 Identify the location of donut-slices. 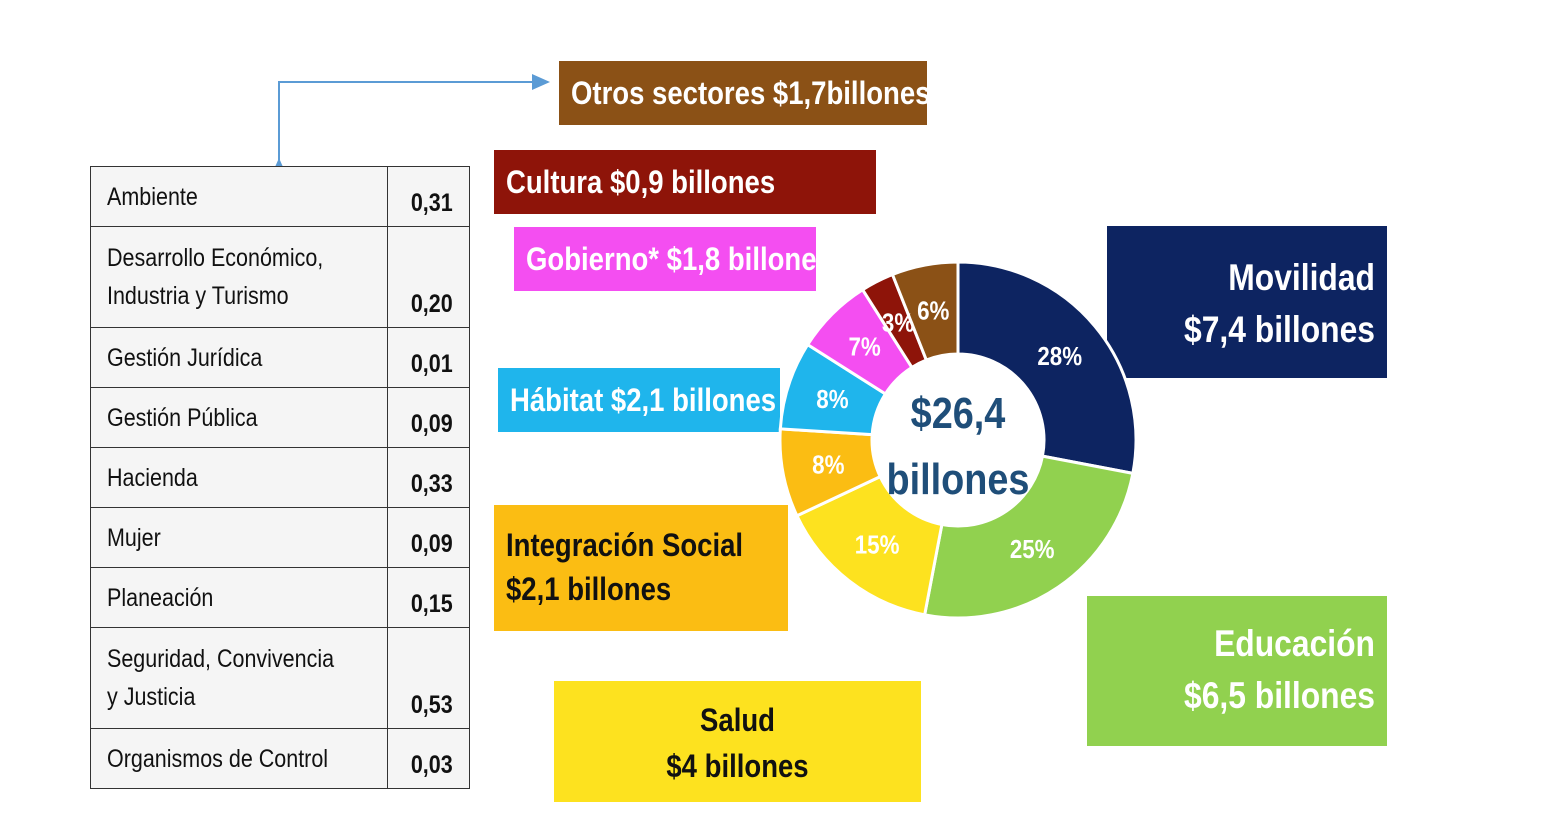
(958, 440).